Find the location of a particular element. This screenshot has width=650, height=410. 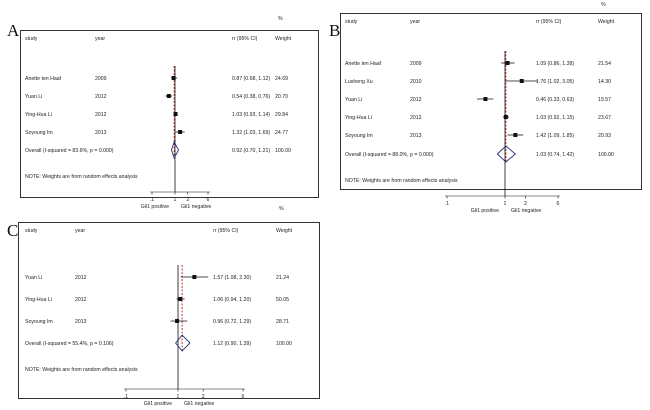

study-ci: 1.42 (1.09, 1.85) is located at coordinates (555, 136).